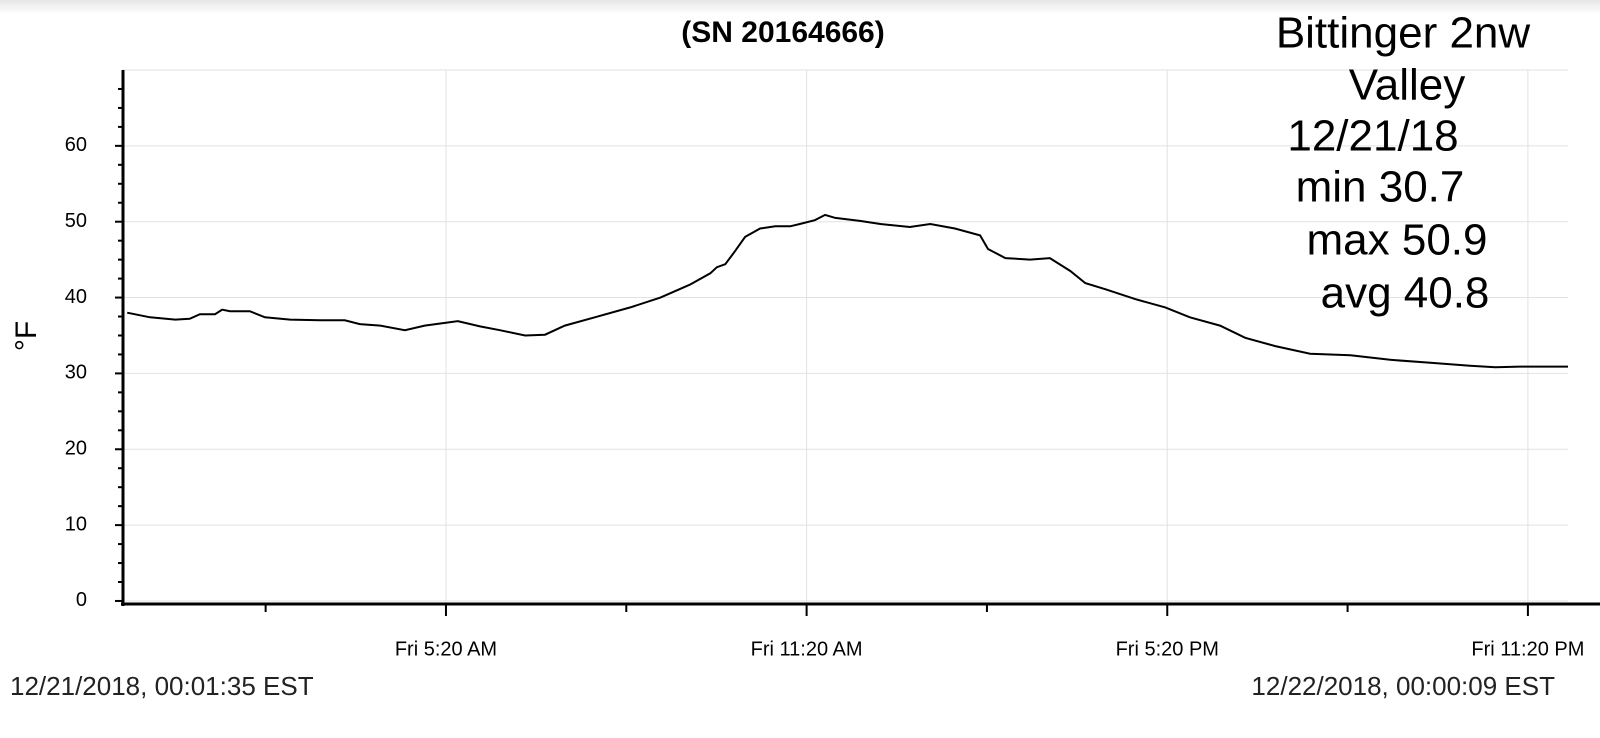  What do you see at coordinates (26, 336) in the screenshot?
I see `y-axis-label: °F` at bounding box center [26, 336].